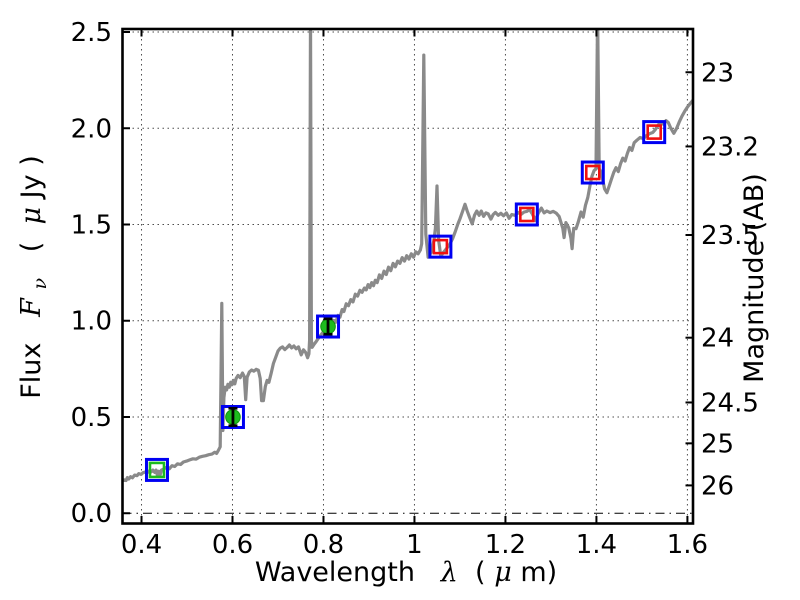  I want to click on mu-symbol-x: μ, so click(503, 572).